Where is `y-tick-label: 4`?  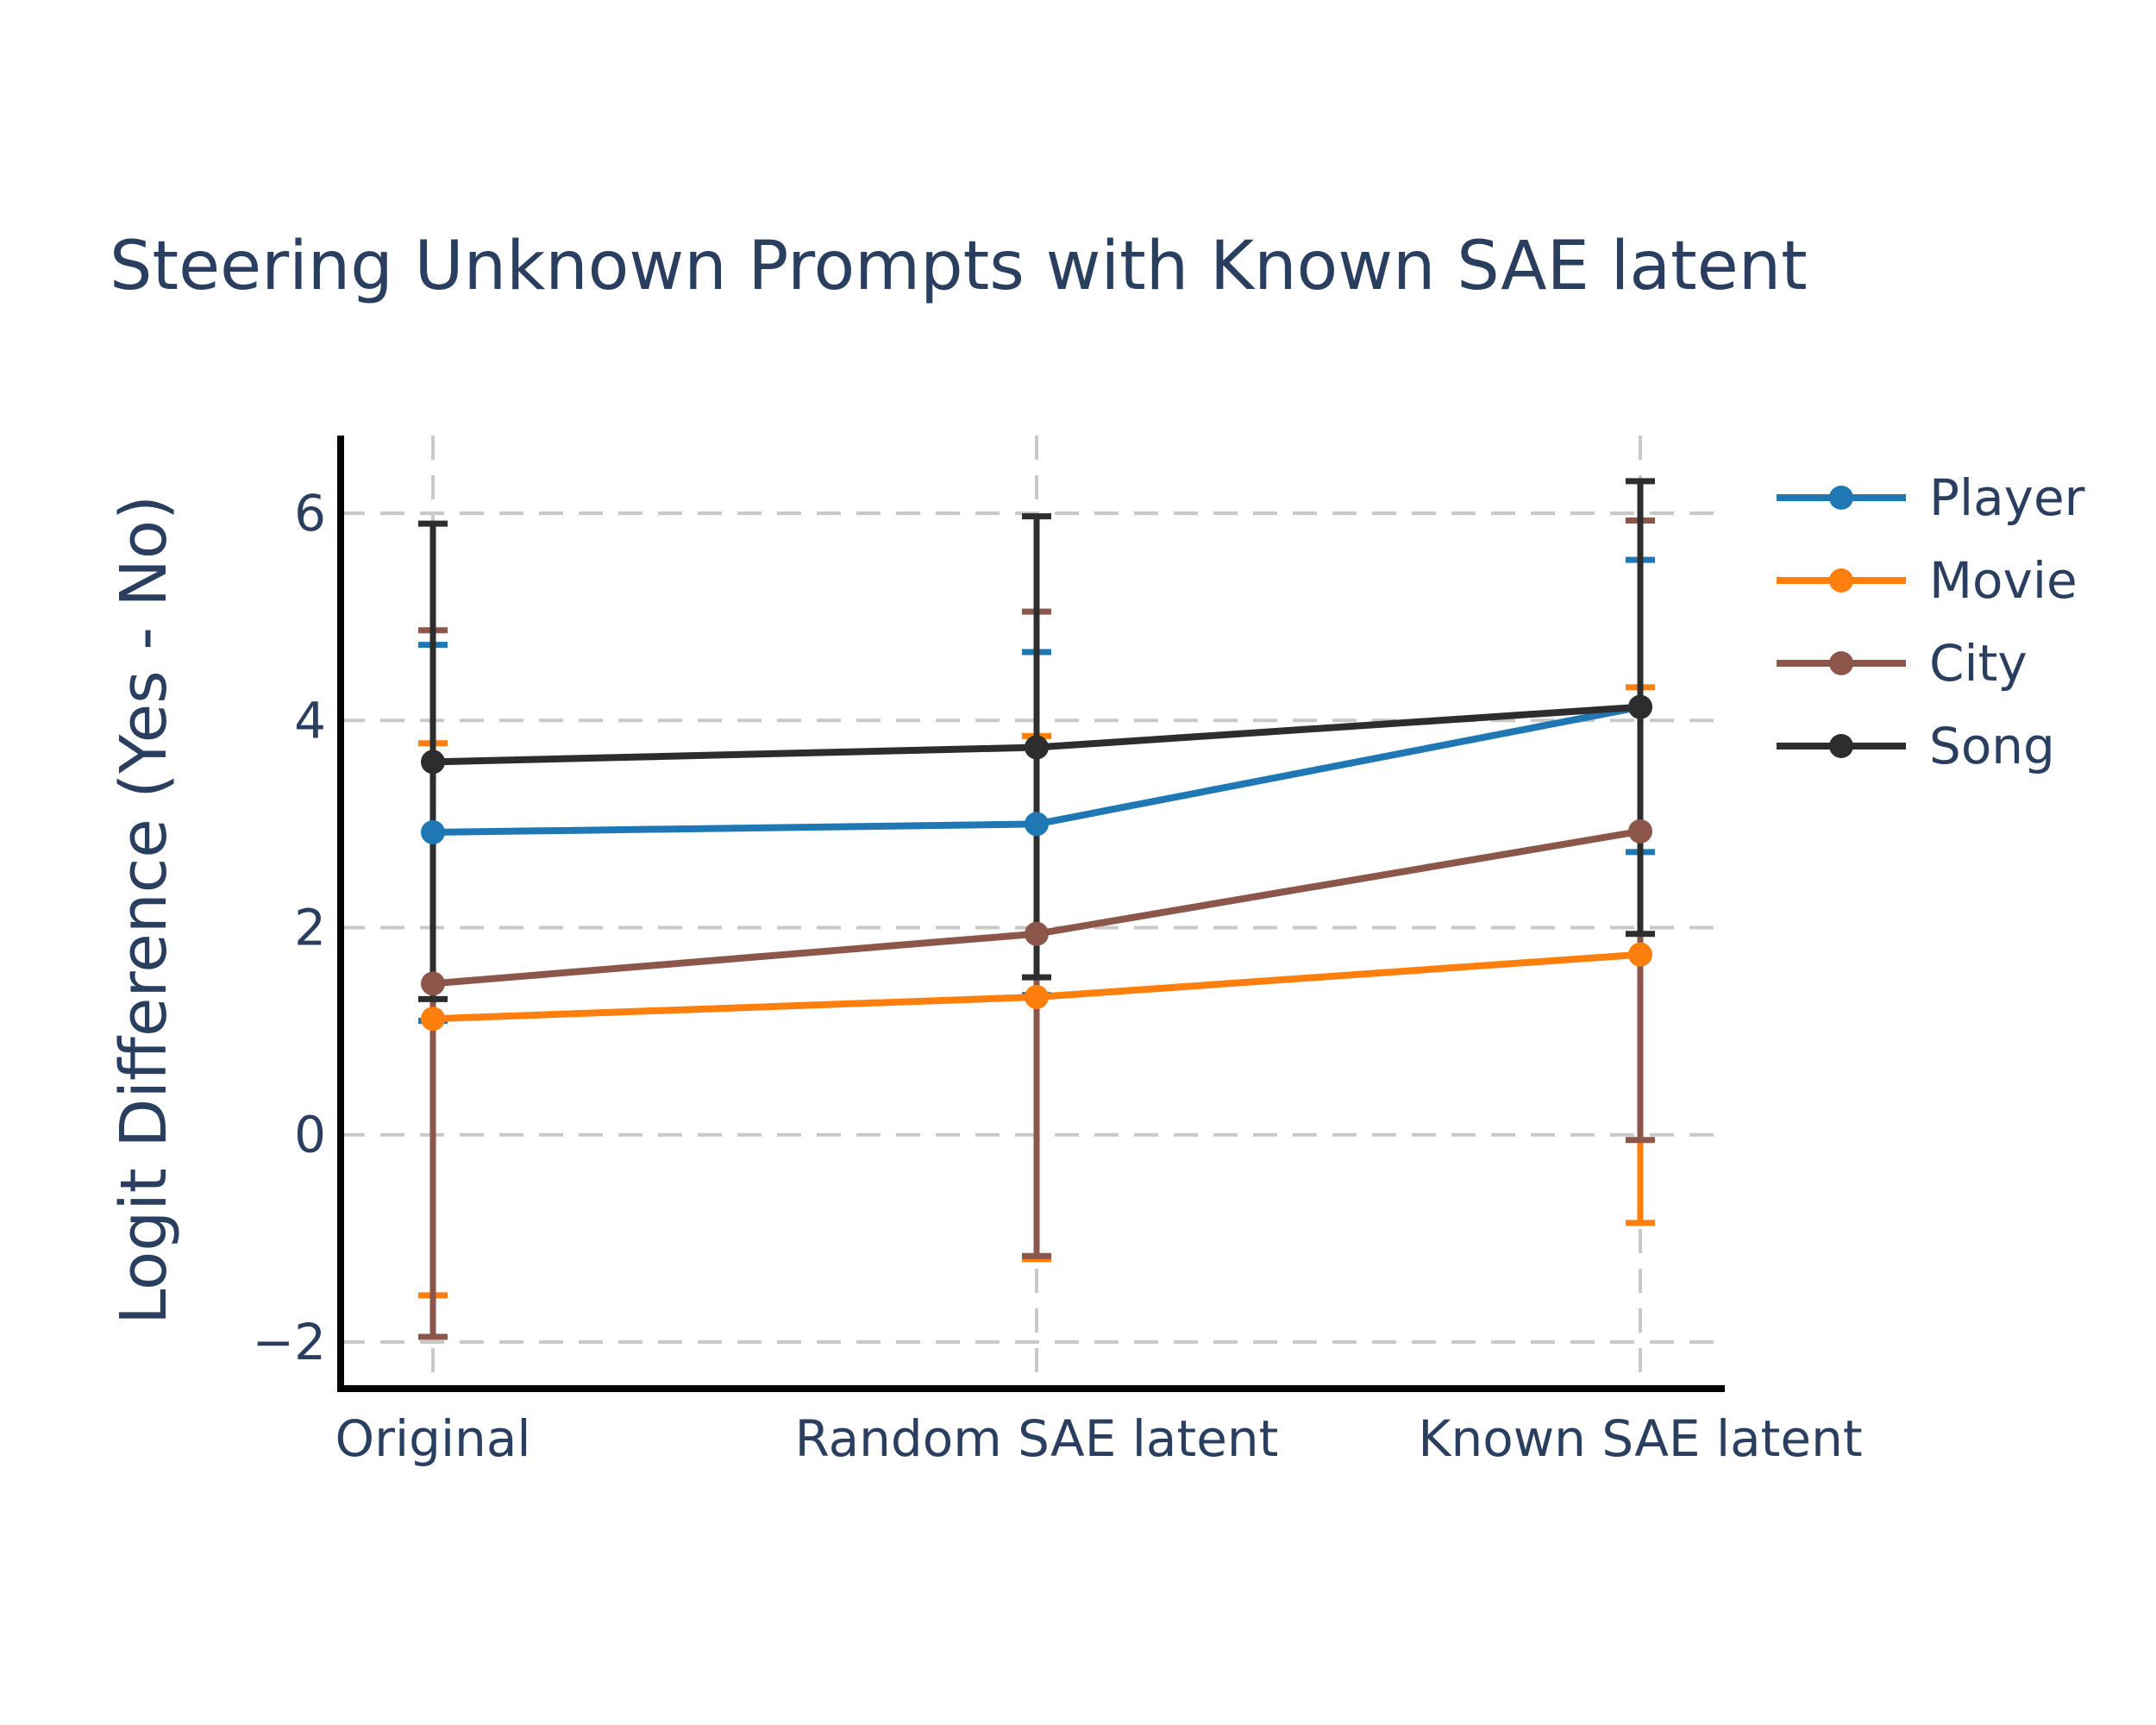
y-tick-label: 4 is located at coordinates (310, 721).